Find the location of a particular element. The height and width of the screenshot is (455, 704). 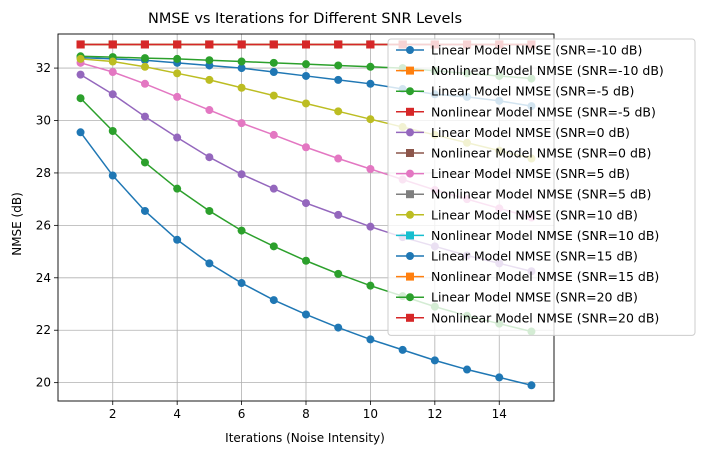

legend-label: Nonlinear Model NMSE (SNR=15 dB) is located at coordinates (545, 276).